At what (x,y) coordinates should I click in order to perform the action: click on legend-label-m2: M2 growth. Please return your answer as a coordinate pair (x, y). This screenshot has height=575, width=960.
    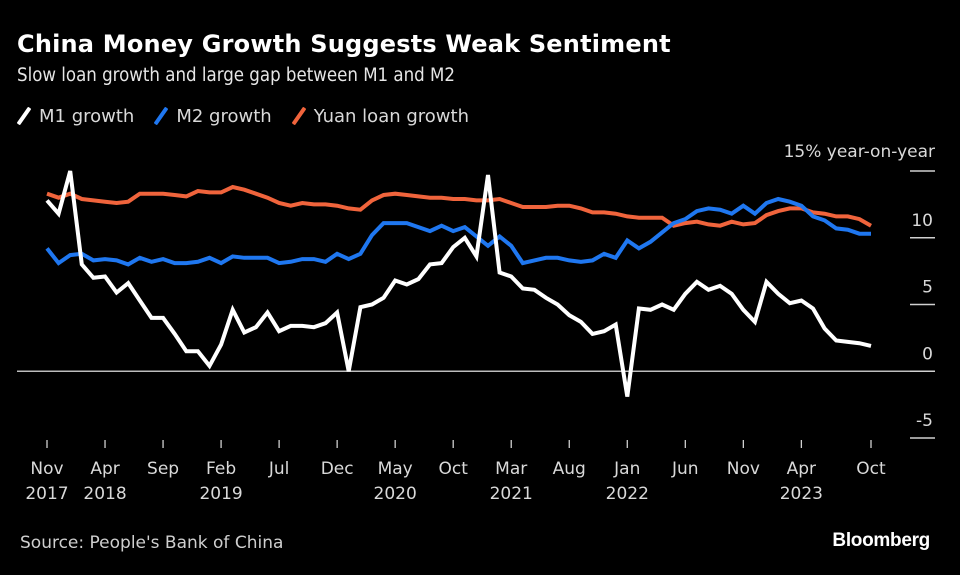
    Looking at the image, I should click on (224, 116).